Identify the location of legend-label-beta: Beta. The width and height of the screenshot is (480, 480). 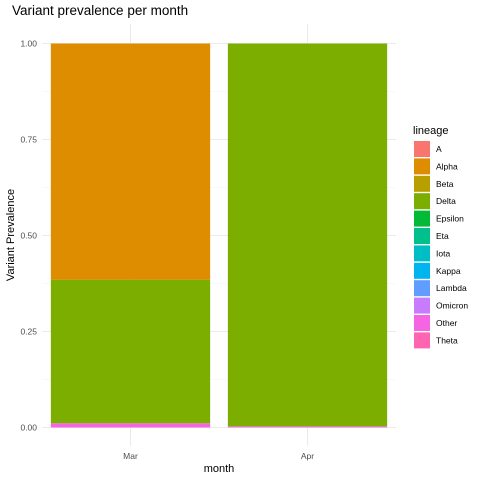
(445, 184).